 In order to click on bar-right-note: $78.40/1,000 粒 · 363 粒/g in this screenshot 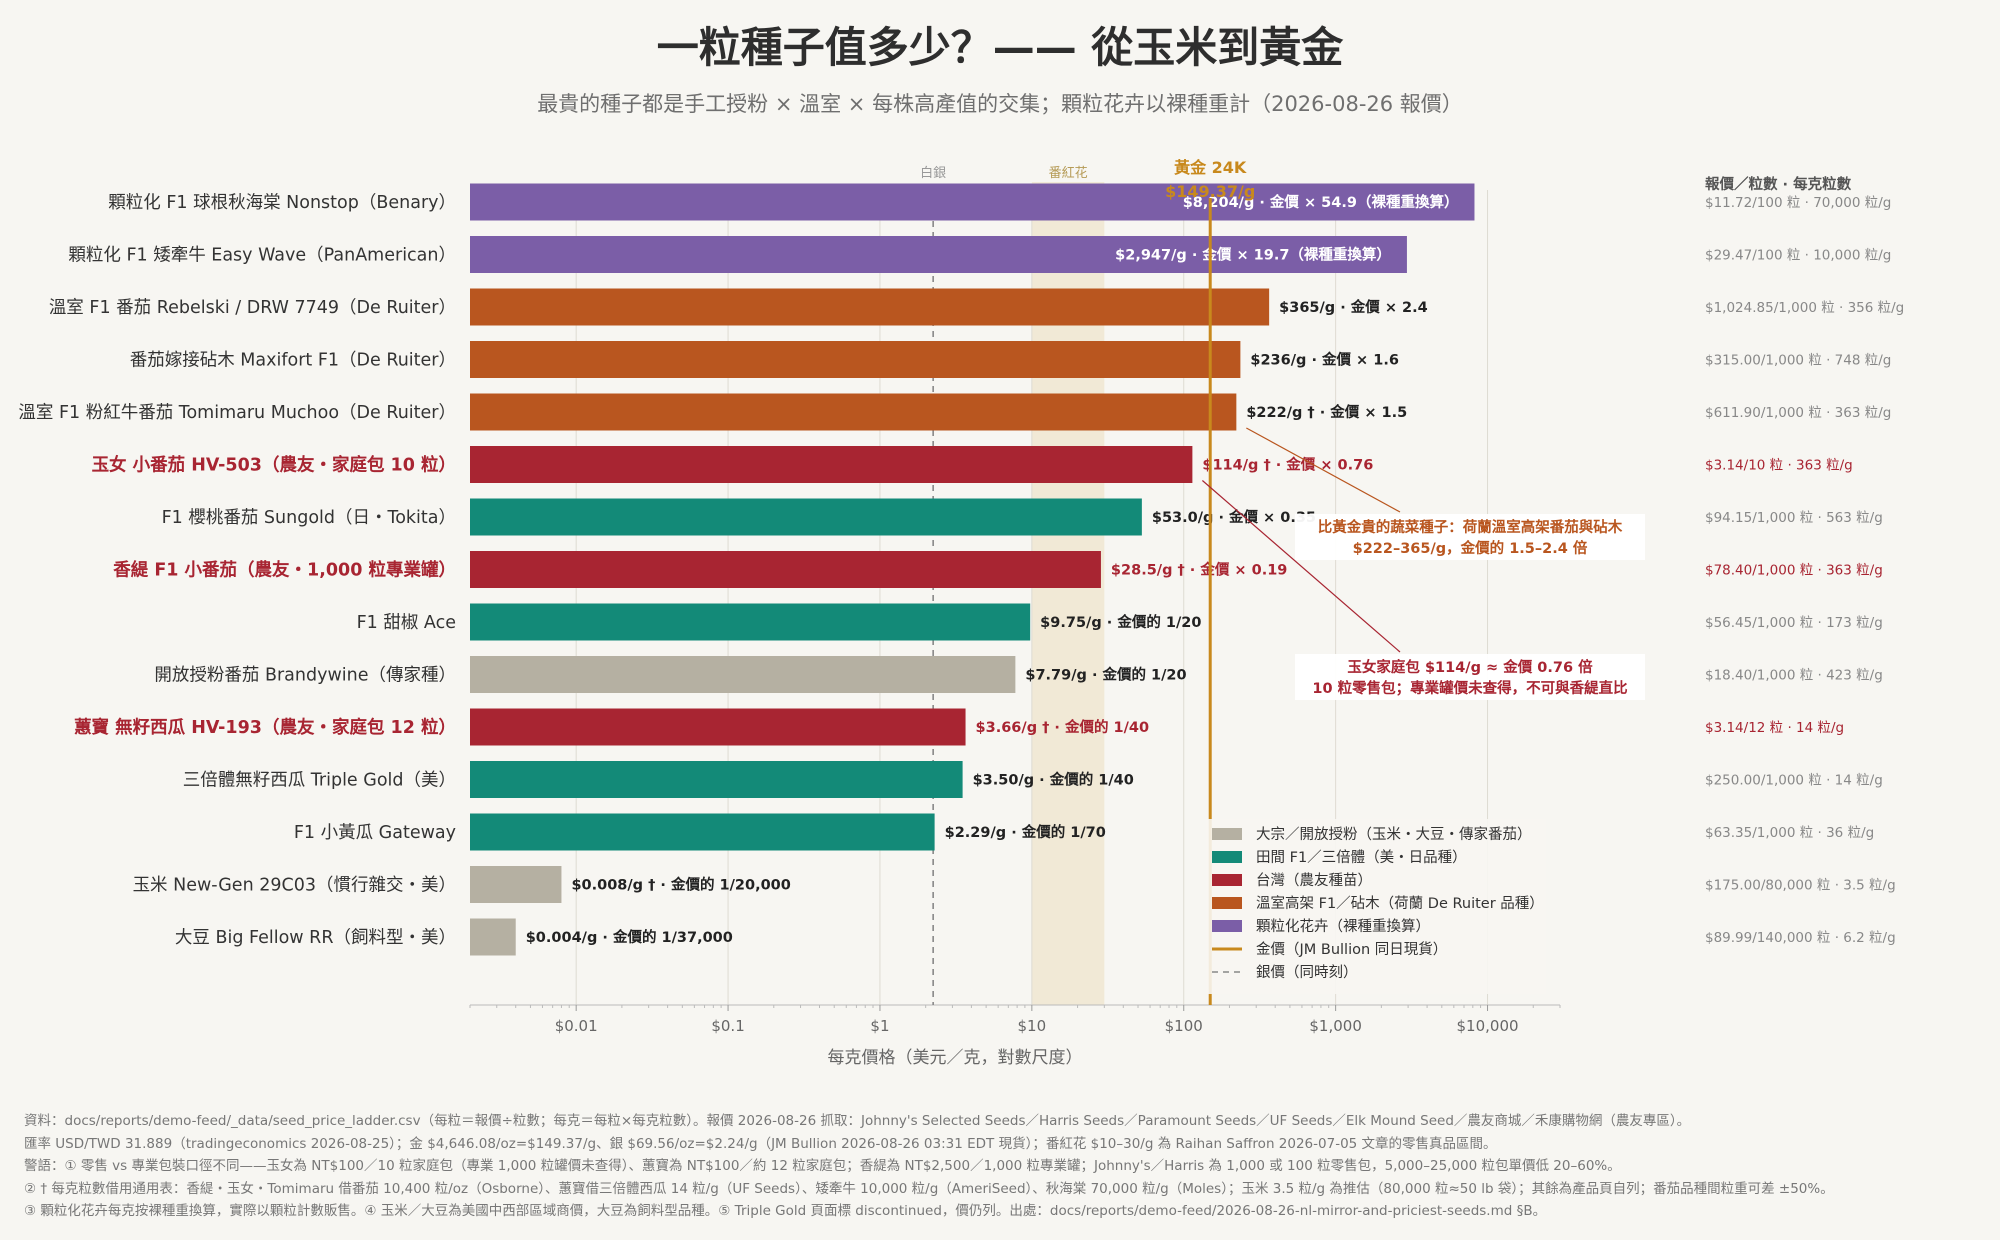, I will do `click(1794, 571)`.